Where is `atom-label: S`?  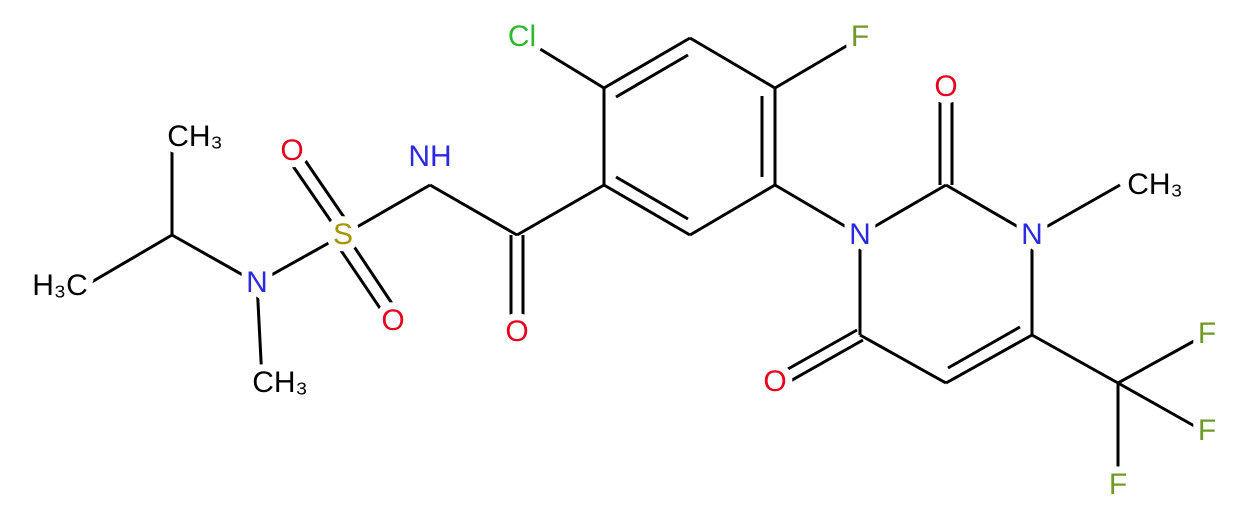 atom-label: S is located at coordinates (343, 234).